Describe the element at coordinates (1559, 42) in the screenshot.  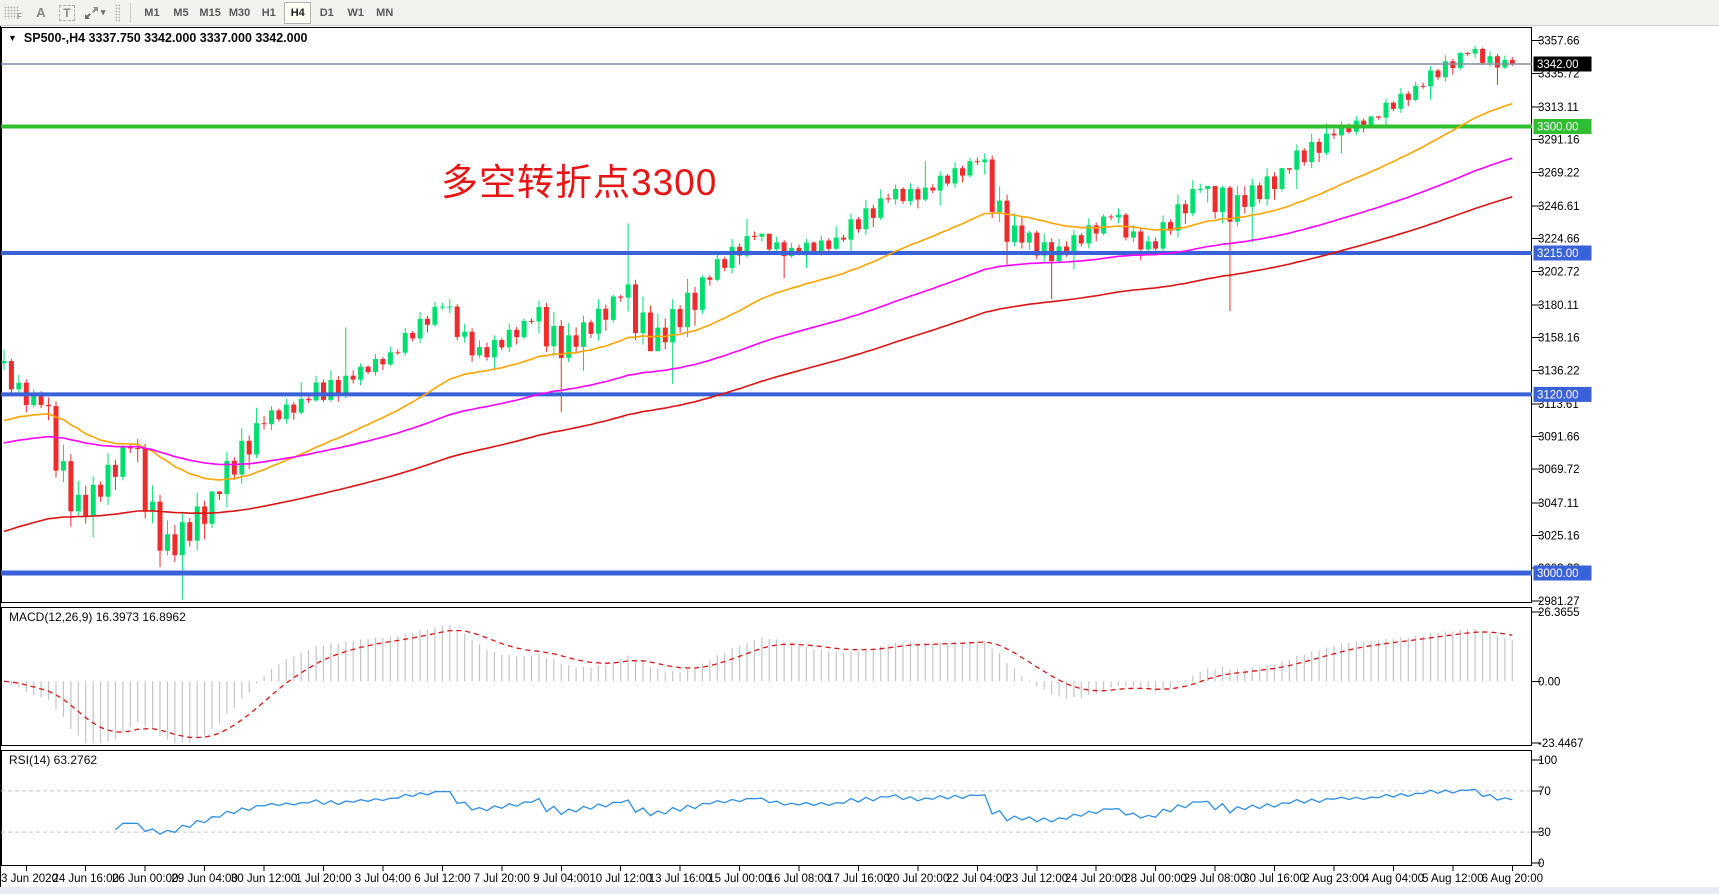
I see `svg-text: 3357.66` at that location.